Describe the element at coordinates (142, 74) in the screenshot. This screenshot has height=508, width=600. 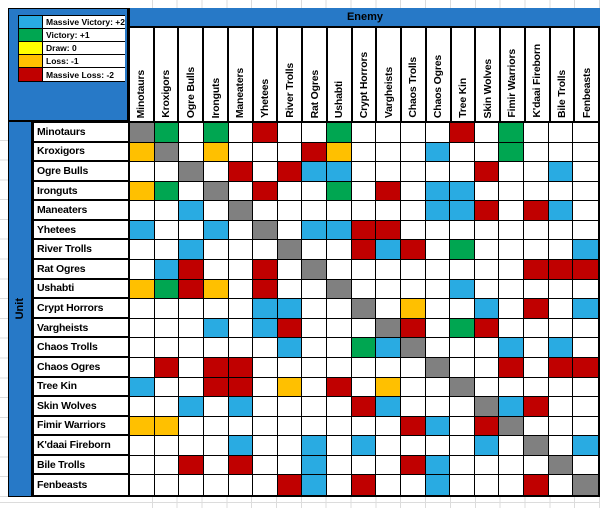
I see `col-header-minotaurs: Minotaurs` at that location.